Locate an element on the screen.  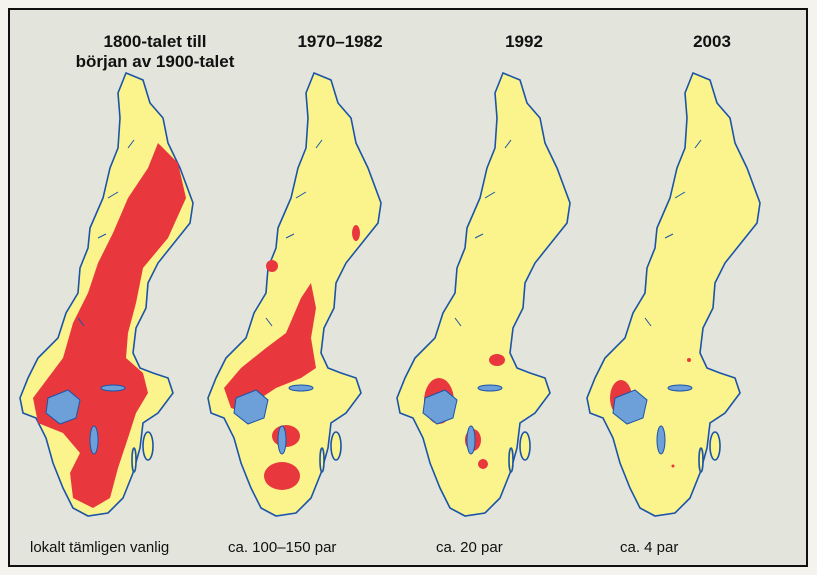
map-caption: ca. 20 par is located at coordinates (469, 547).